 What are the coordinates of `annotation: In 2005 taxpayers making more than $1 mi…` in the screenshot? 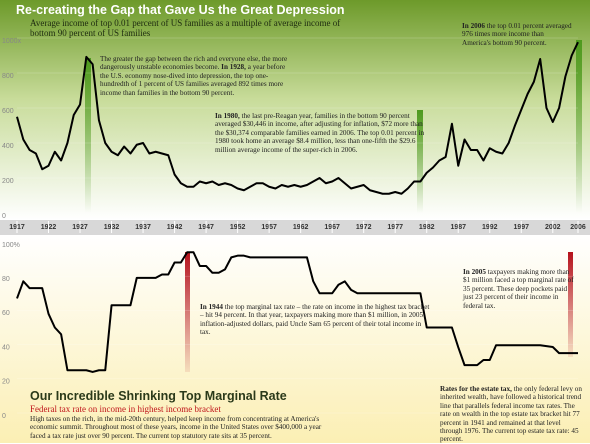 It's located at (519, 289).